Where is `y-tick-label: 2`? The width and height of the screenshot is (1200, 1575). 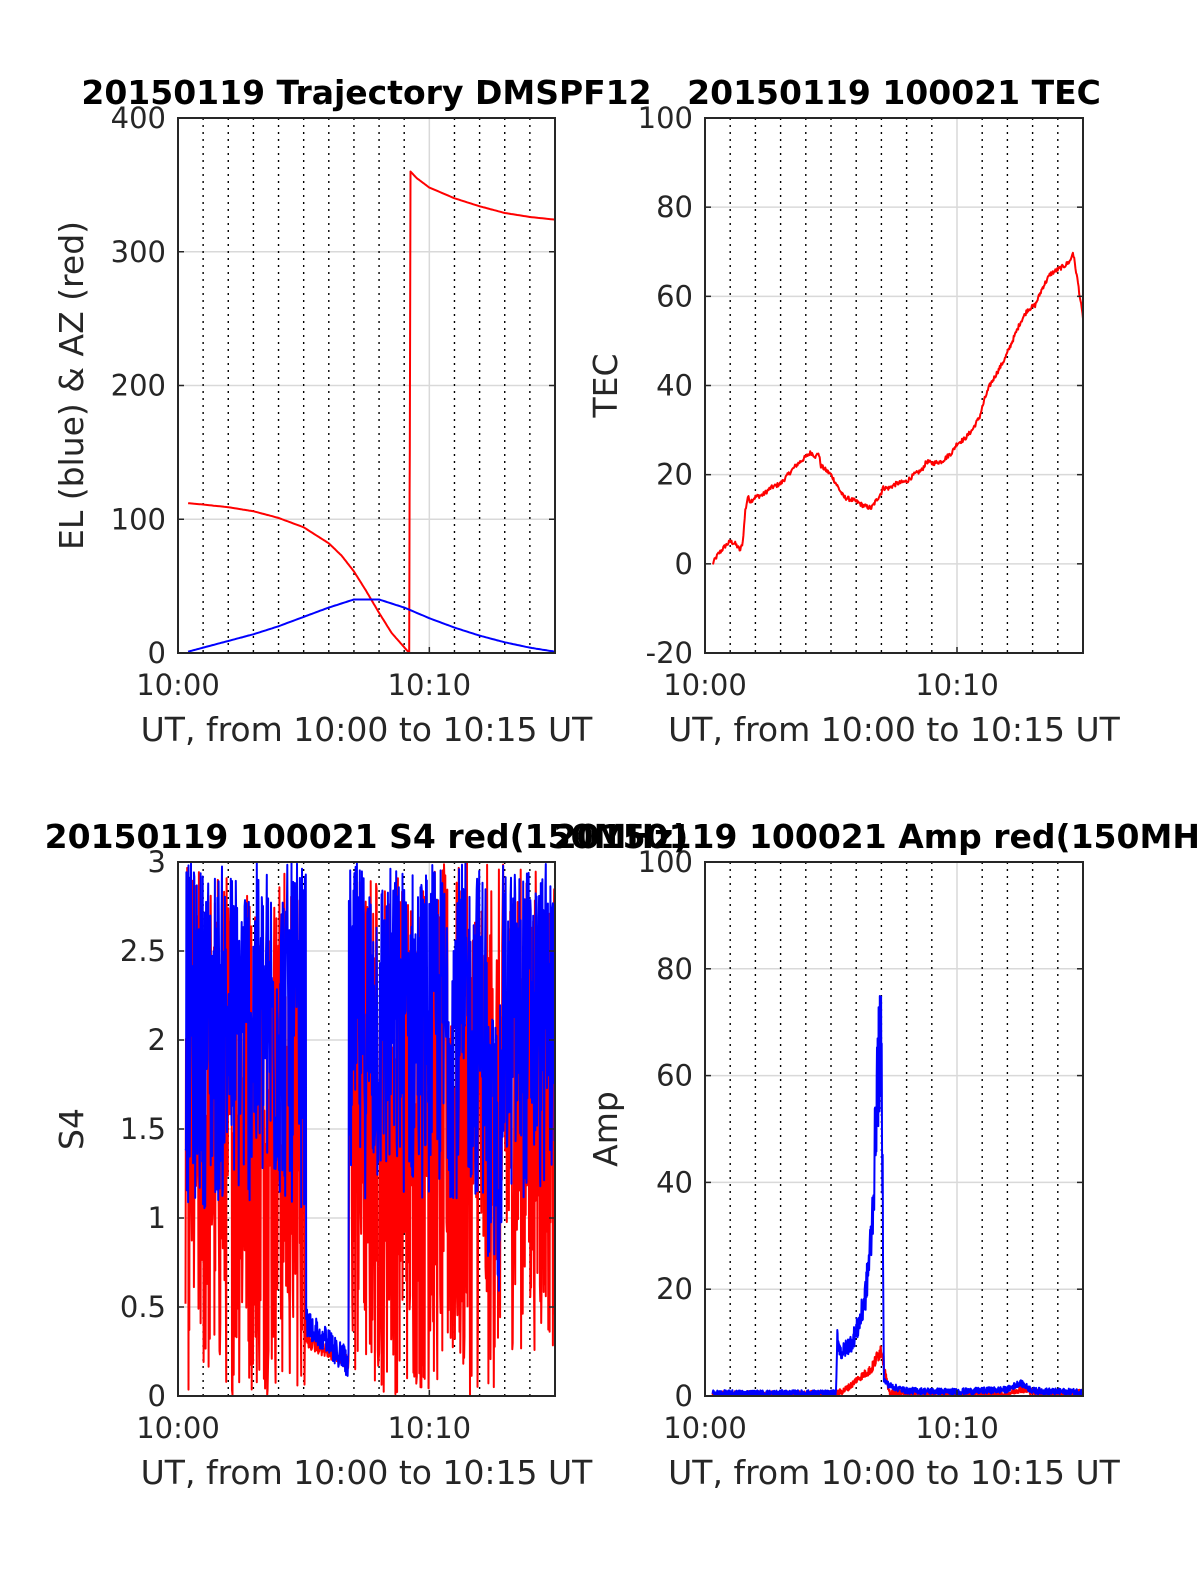 y-tick-label: 2 is located at coordinates (157, 1040).